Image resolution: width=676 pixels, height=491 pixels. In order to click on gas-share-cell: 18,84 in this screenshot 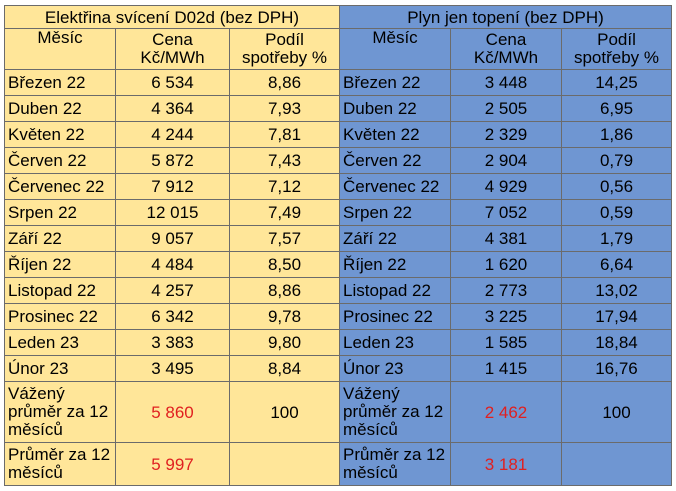, I will do `click(616, 342)`.